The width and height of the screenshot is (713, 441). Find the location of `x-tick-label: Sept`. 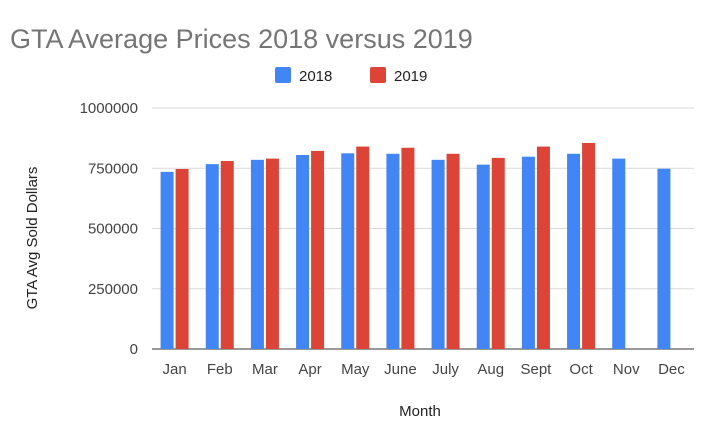

x-tick-label: Sept is located at coordinates (536, 369).